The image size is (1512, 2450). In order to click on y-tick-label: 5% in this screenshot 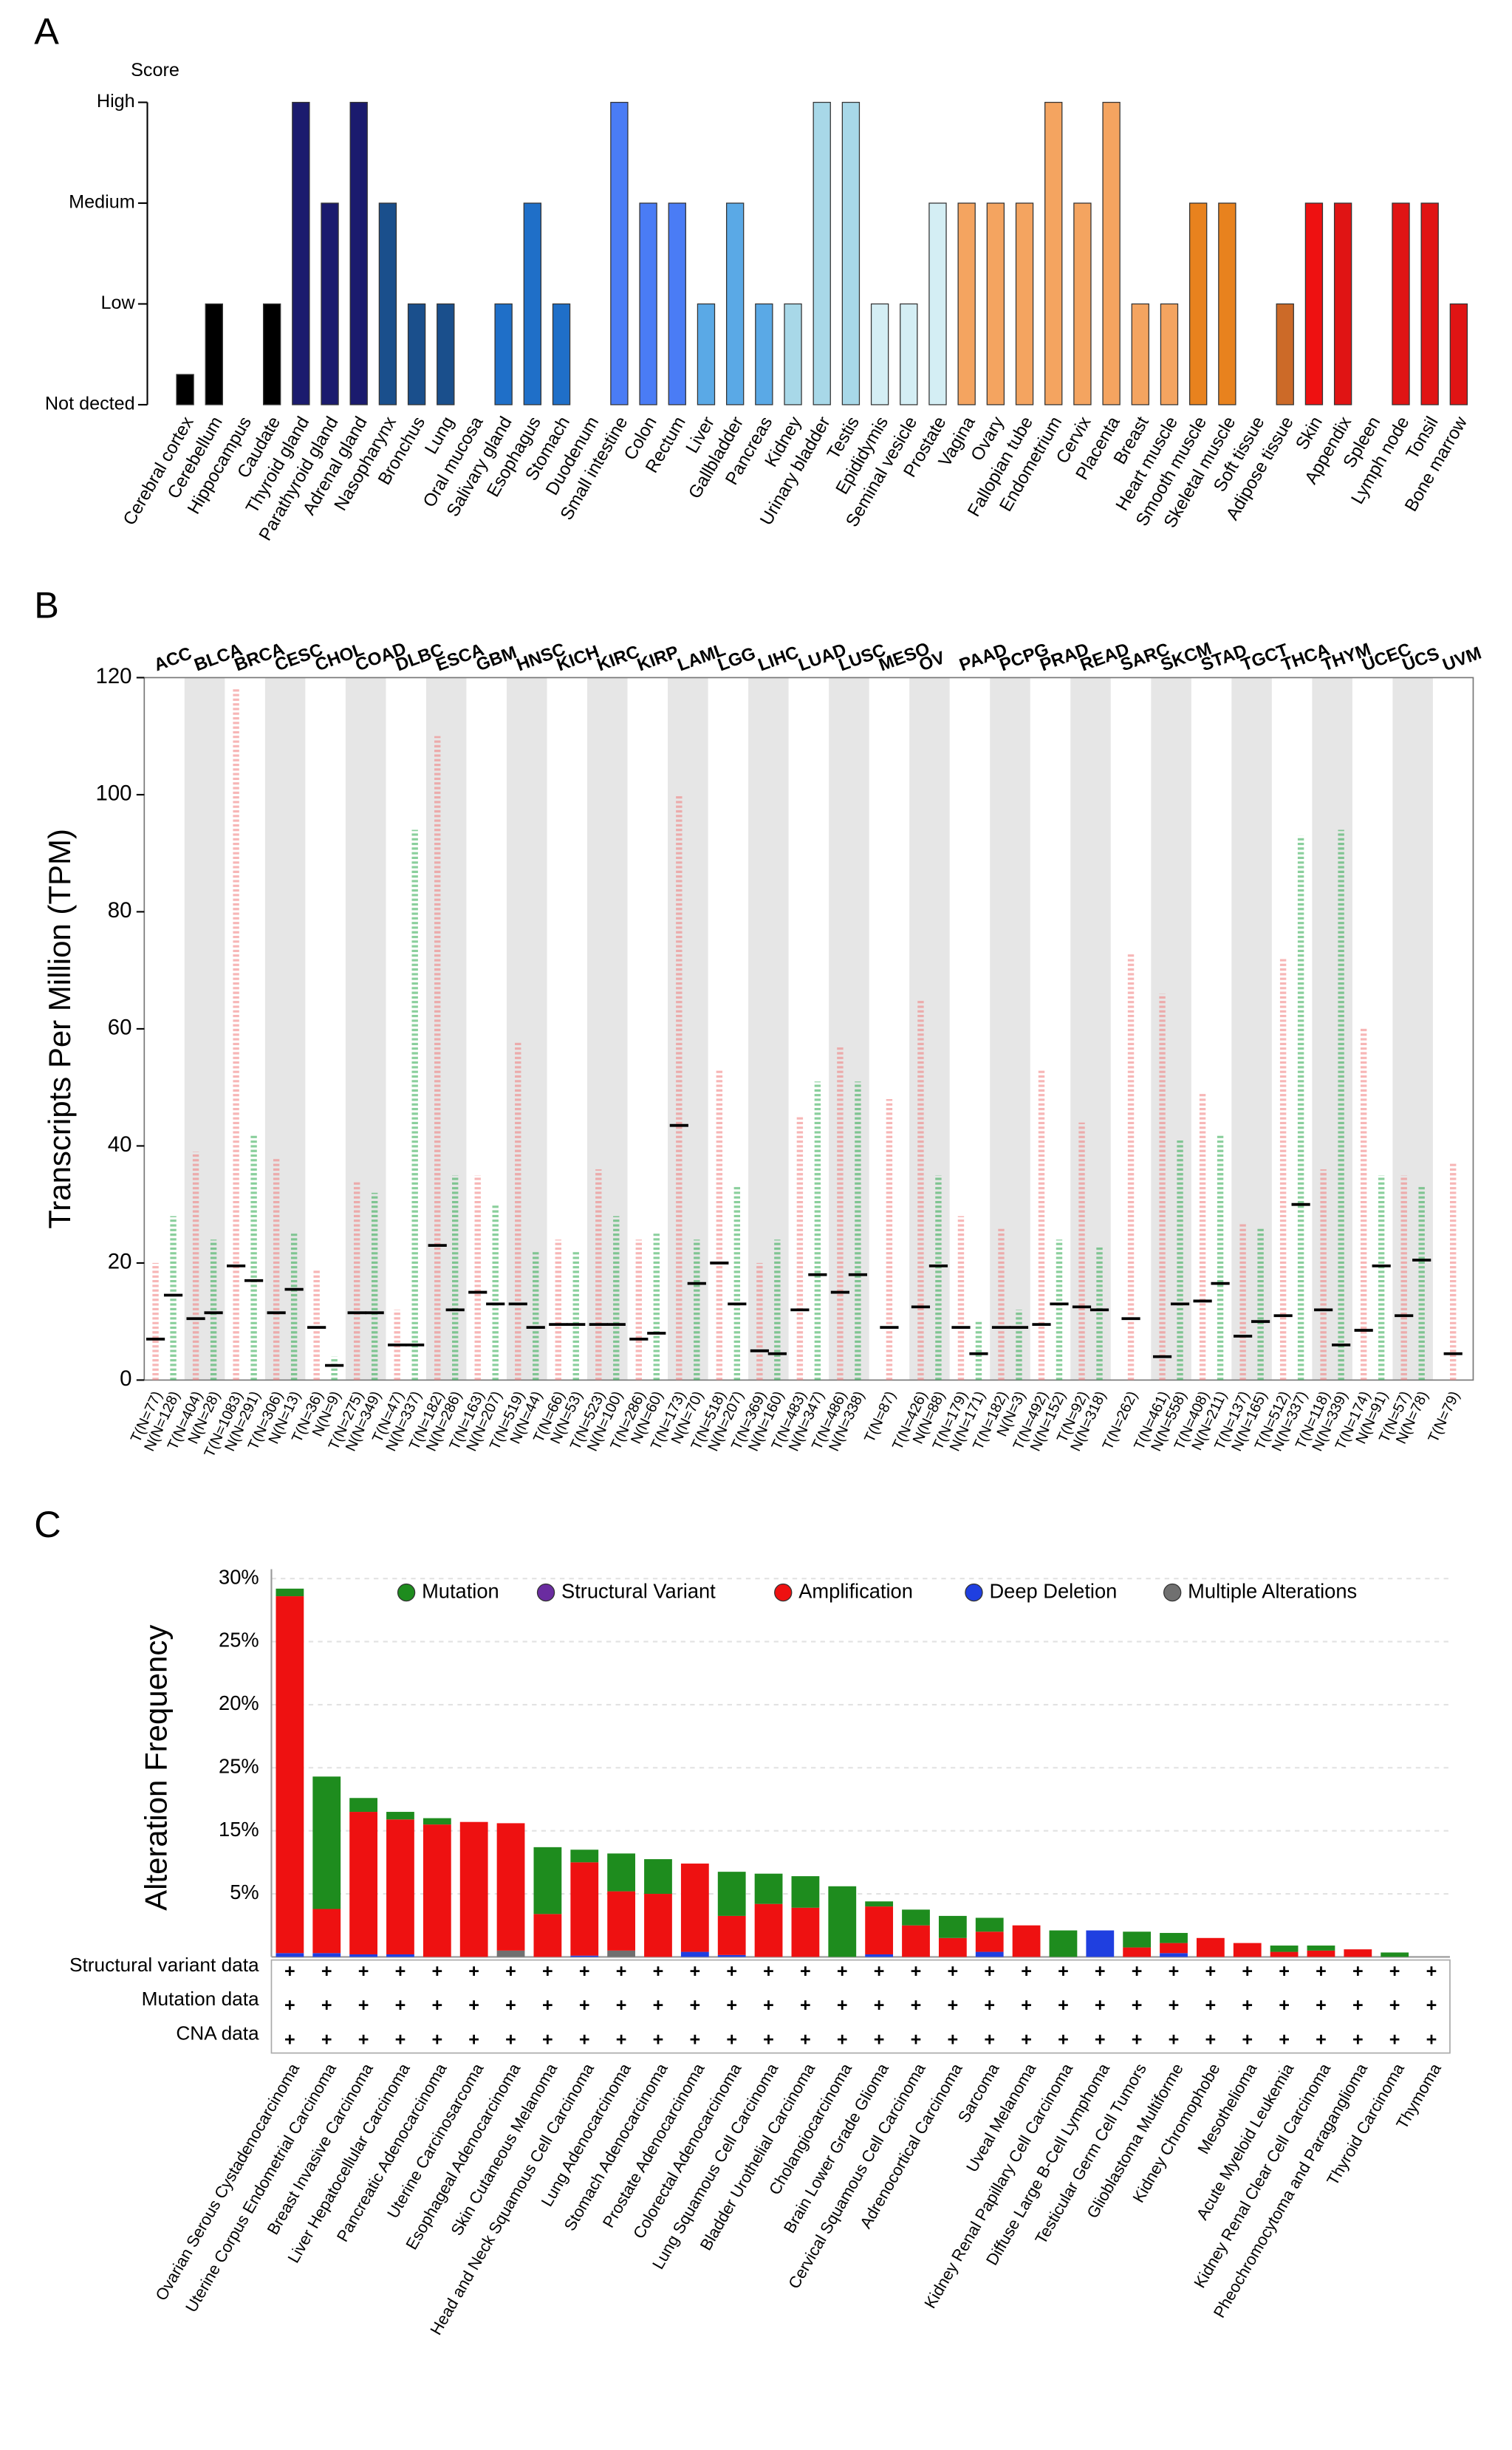, I will do `click(244, 1892)`.